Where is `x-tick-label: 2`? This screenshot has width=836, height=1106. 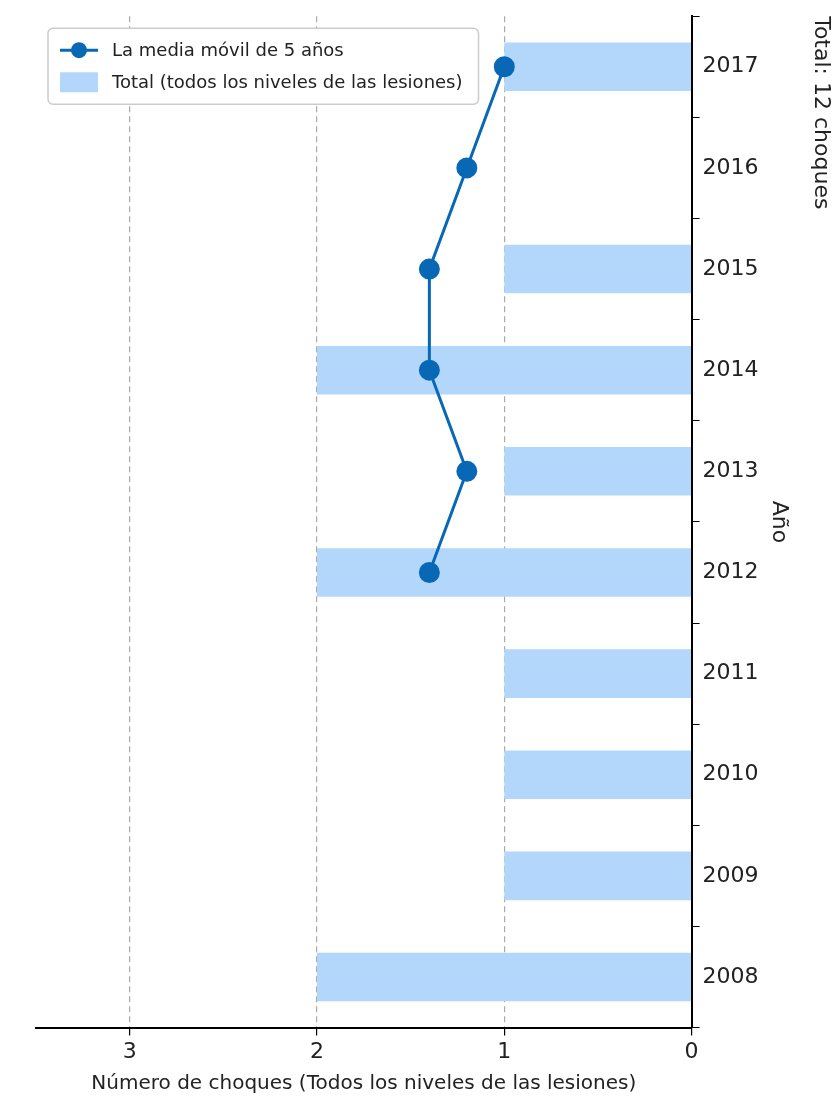
x-tick-label: 2 is located at coordinates (316, 1050).